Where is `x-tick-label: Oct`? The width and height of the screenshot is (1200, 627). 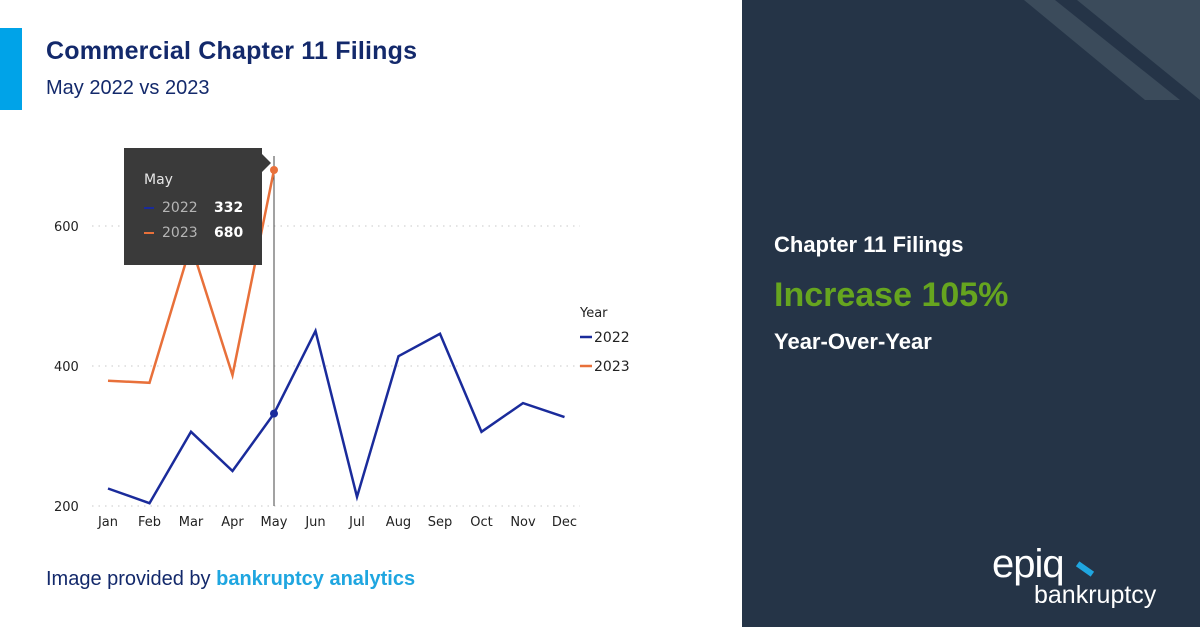 x-tick-label: Oct is located at coordinates (481, 522).